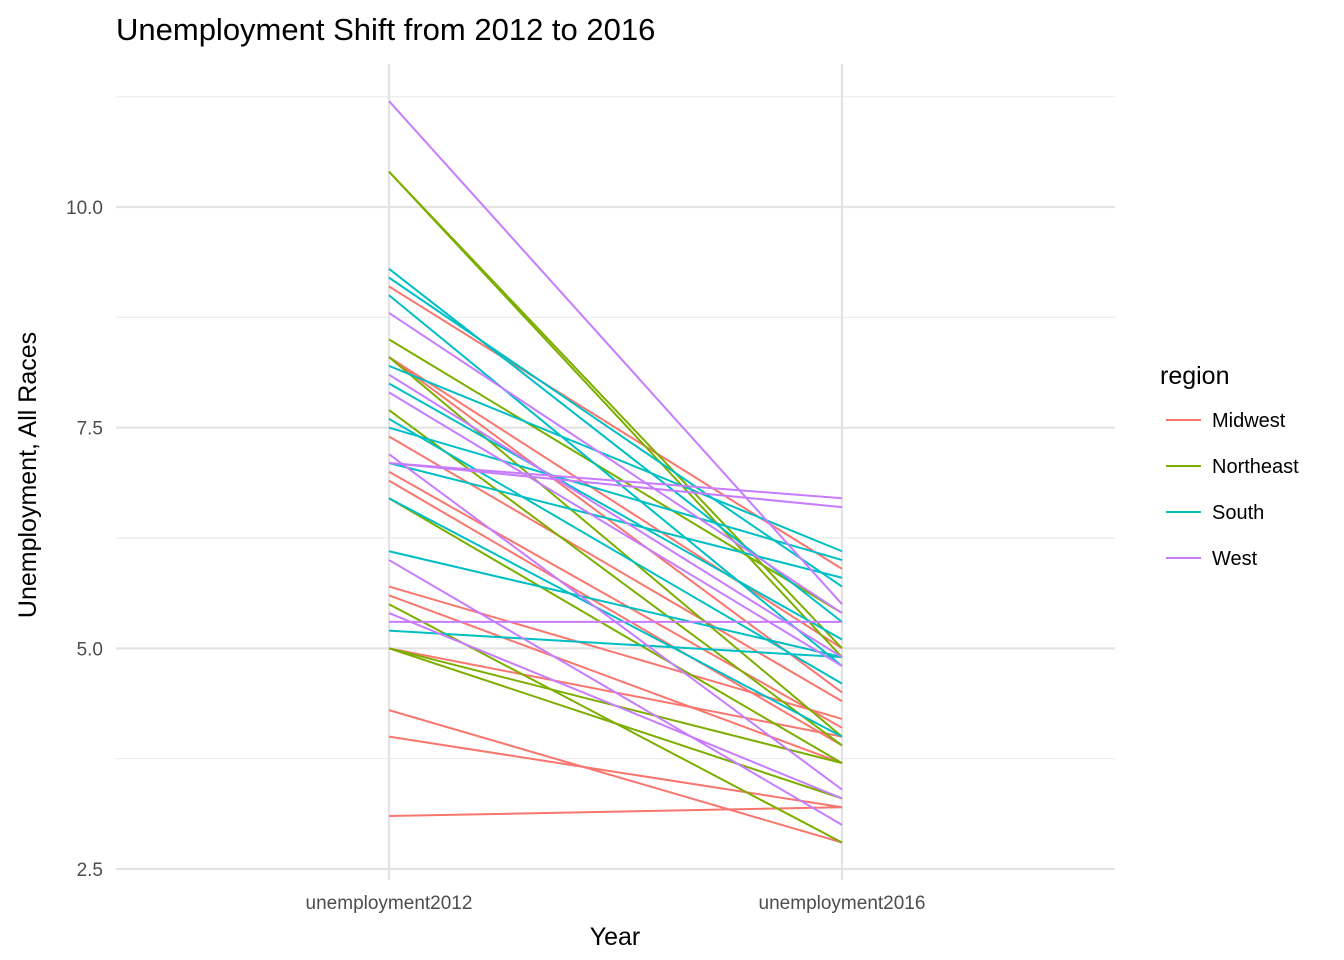 The height and width of the screenshot is (960, 1344). What do you see at coordinates (90, 649) in the screenshot?
I see `y-tick-label: 5.0` at bounding box center [90, 649].